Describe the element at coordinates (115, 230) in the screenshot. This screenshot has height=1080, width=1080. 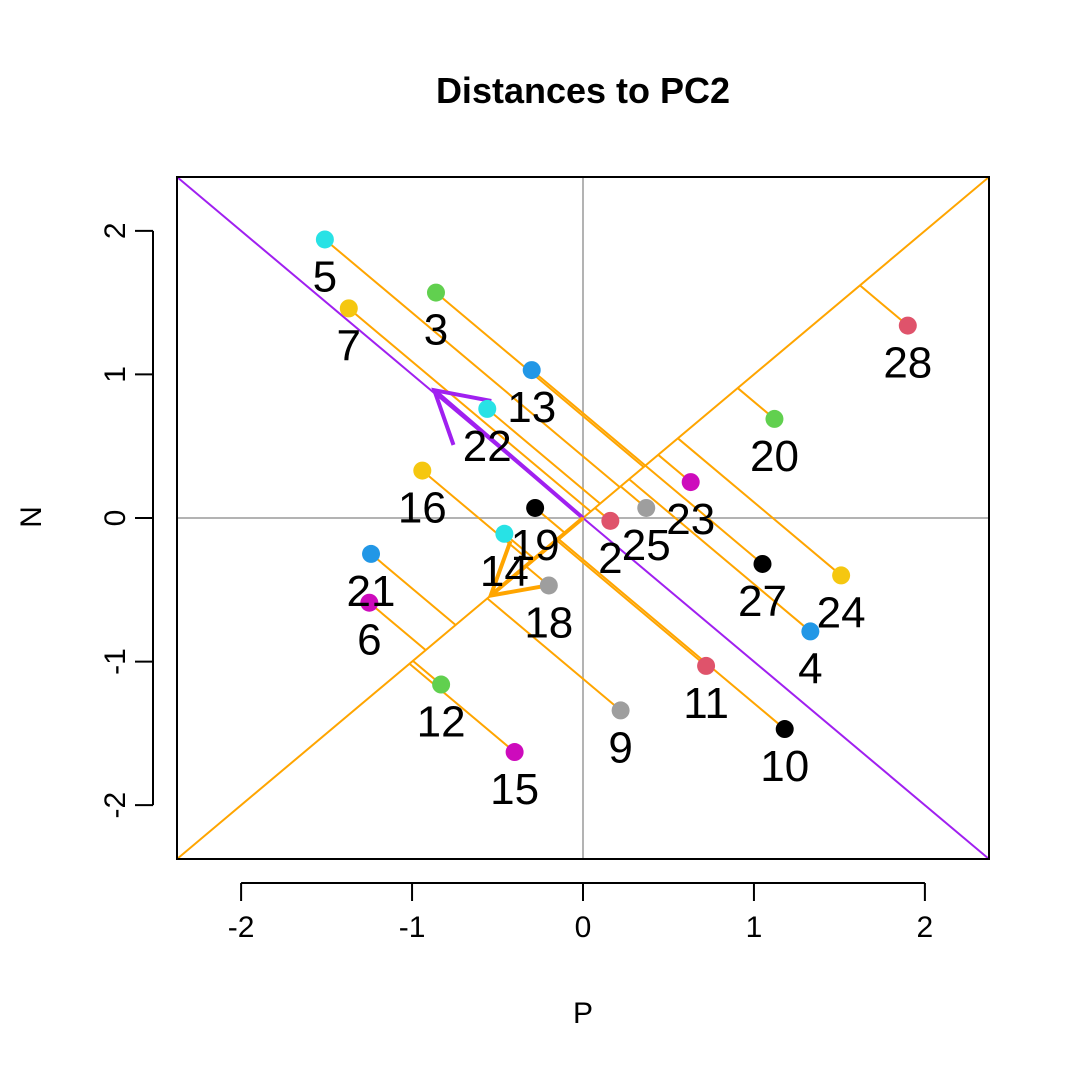
I see `y-tick-label: 2` at that location.